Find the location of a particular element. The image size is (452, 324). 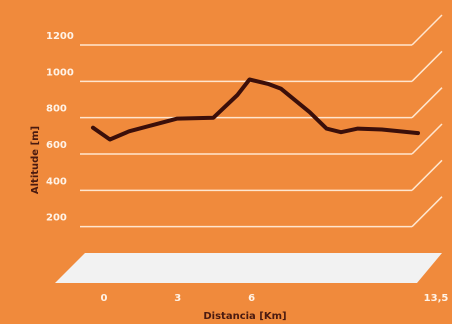

floor-plane is located at coordinates (248, 268).